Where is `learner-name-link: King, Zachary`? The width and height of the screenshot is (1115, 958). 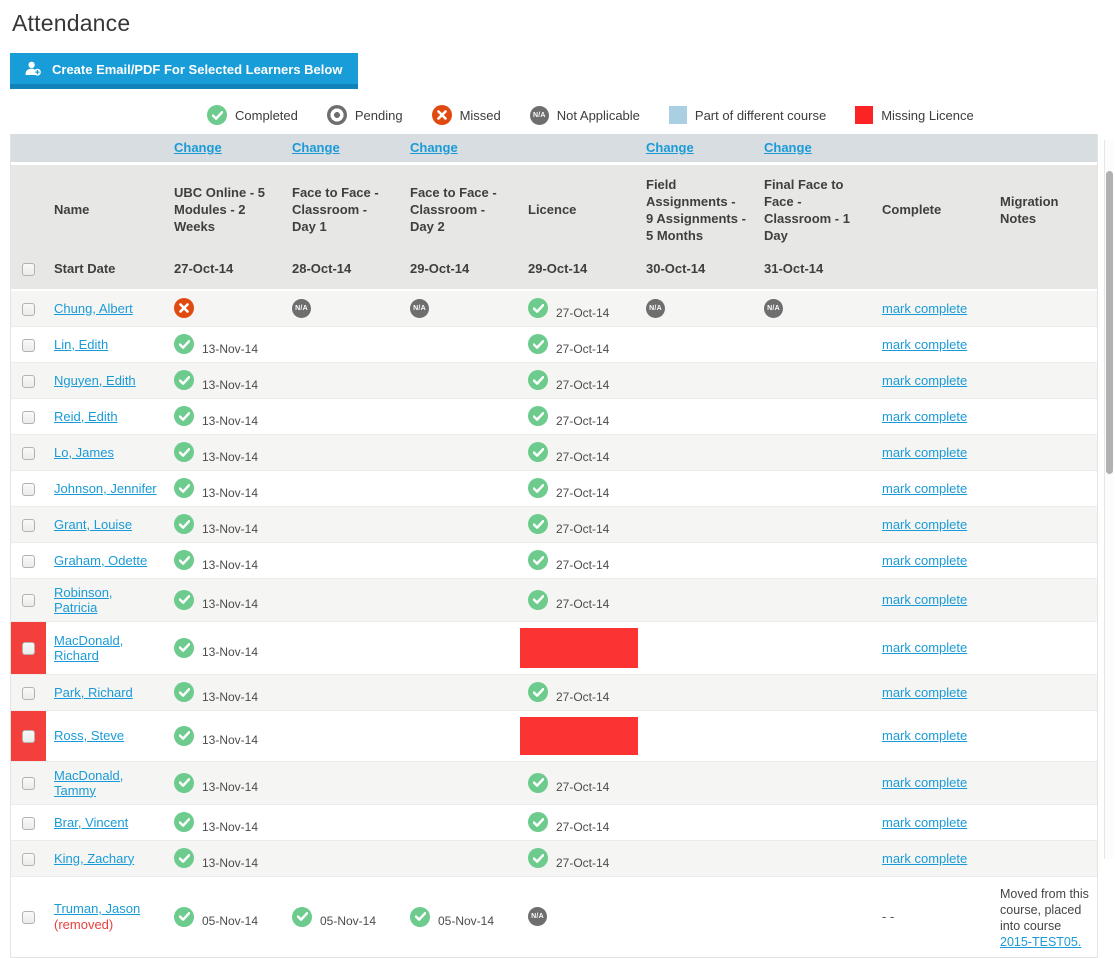
learner-name-link: King, Zachary is located at coordinates (94, 858).